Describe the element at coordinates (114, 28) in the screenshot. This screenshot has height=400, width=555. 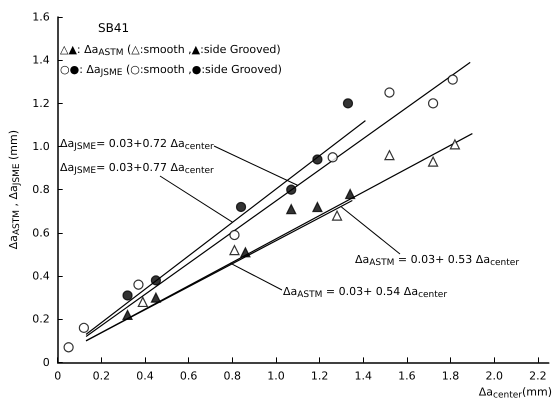
I see `legend-title: SB41` at that location.